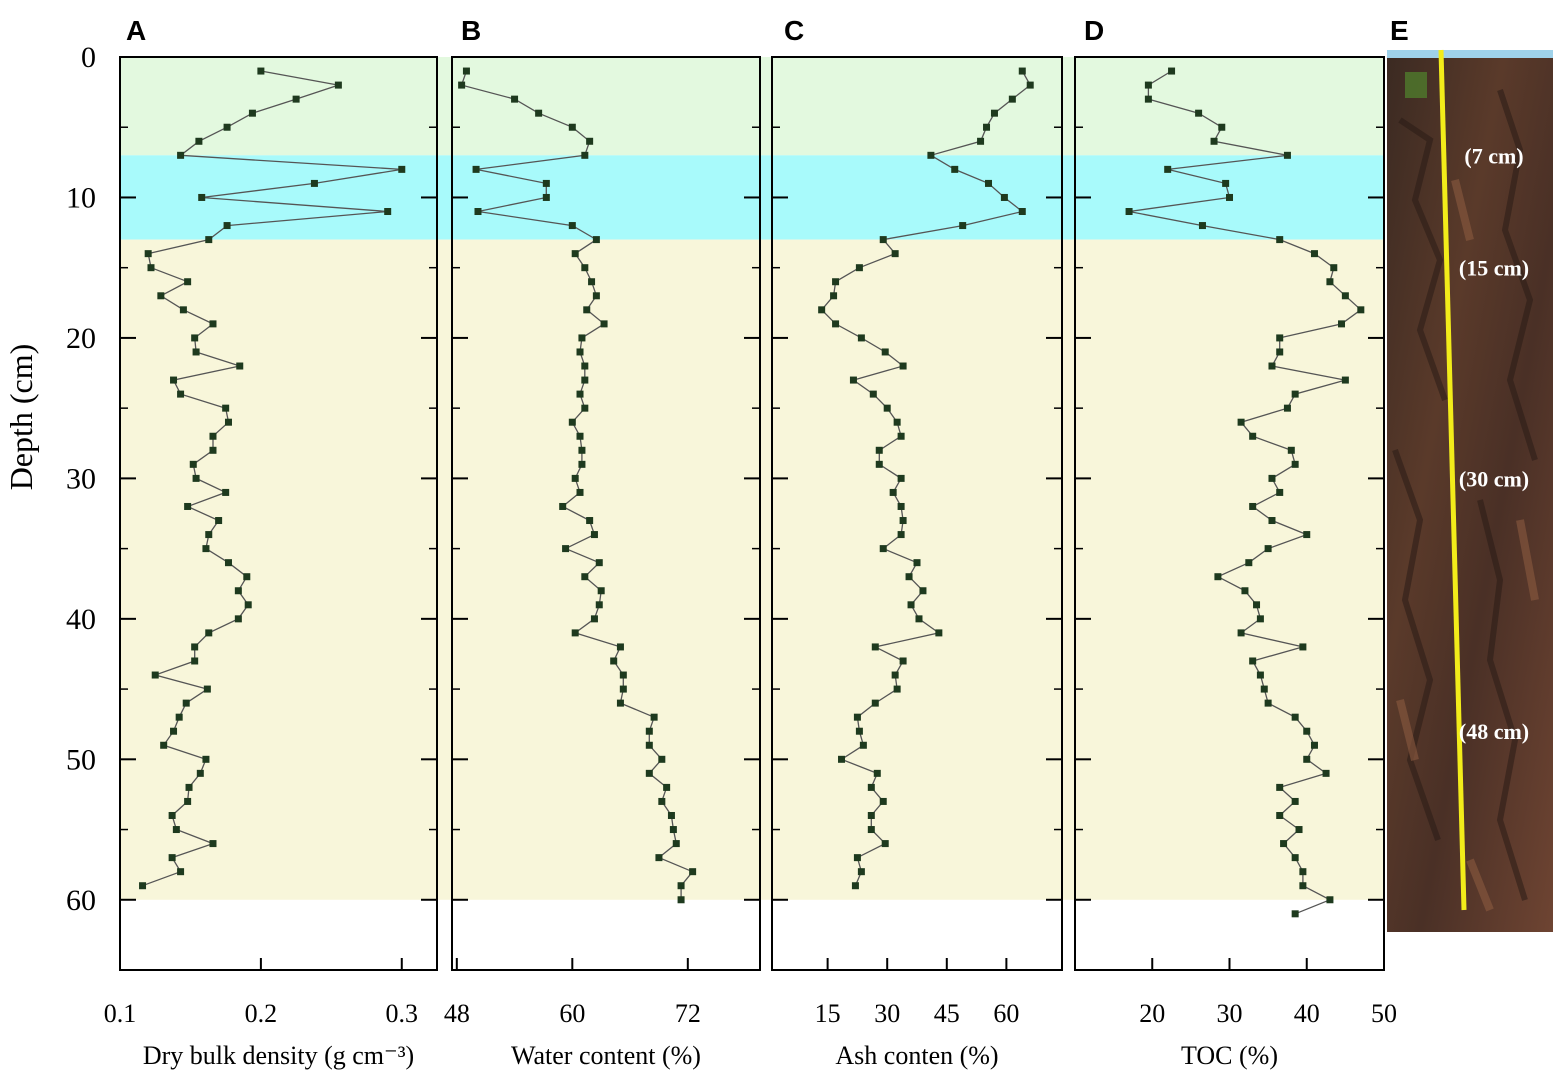 Image resolution: width=1562 pixels, height=1083 pixels. What do you see at coordinates (1494, 478) in the screenshot?
I see `photo-depth-label: (30 cm)` at bounding box center [1494, 478].